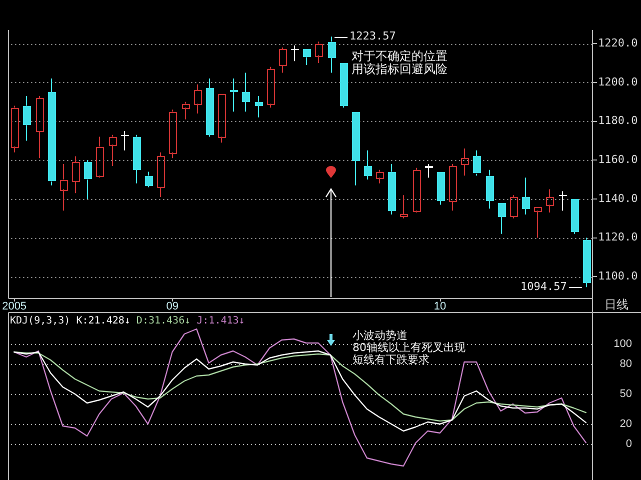 The width and height of the screenshot is (641, 480). I want to click on y-tick-label: 1140.0, so click(618, 198).